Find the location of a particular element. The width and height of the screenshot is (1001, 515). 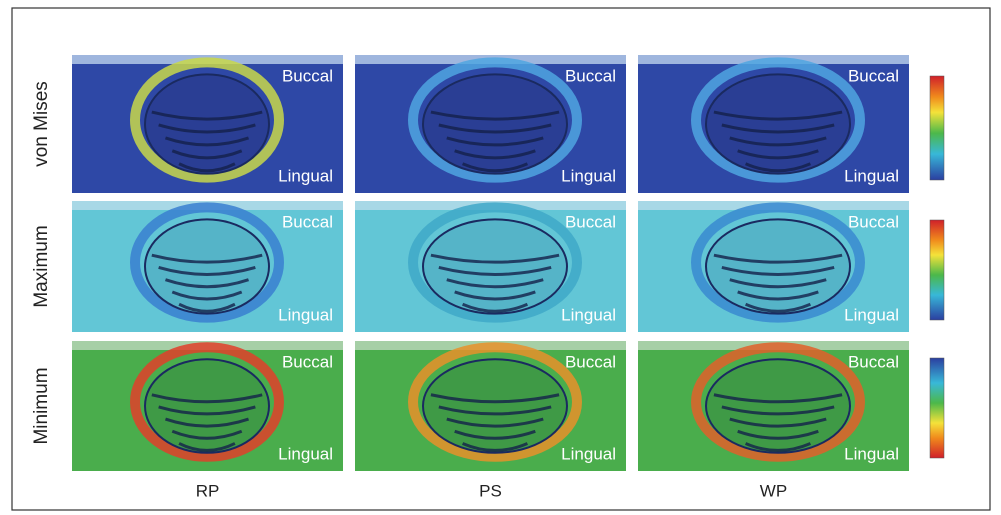

column-label: RP is located at coordinates (208, 490).